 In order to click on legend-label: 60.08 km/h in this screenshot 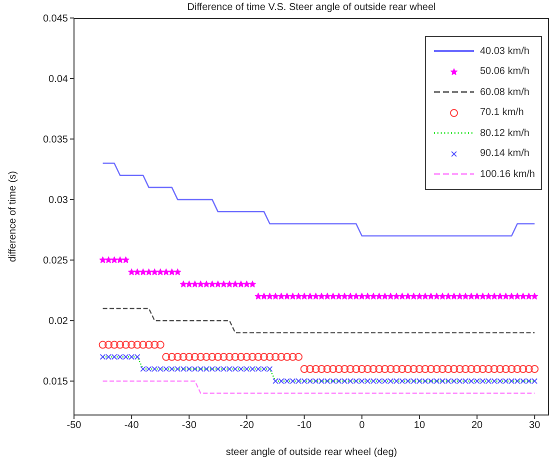, I will do `click(505, 92)`.